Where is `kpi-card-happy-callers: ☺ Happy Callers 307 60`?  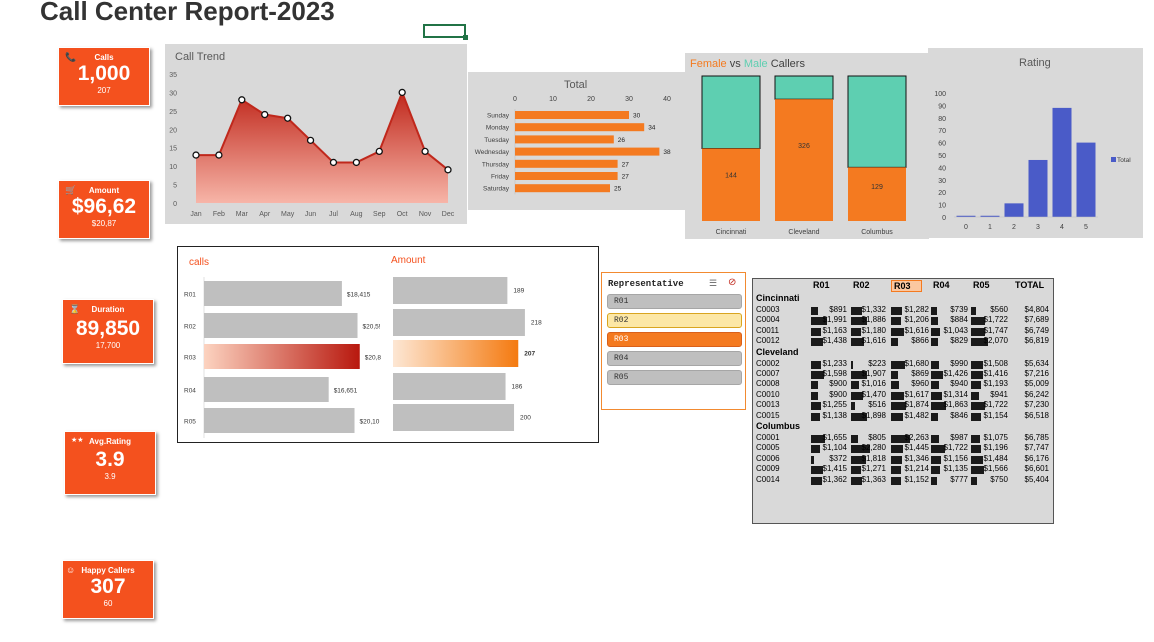
kpi-card-happy-callers: ☺ Happy Callers 307 60 is located at coordinates (108, 589).